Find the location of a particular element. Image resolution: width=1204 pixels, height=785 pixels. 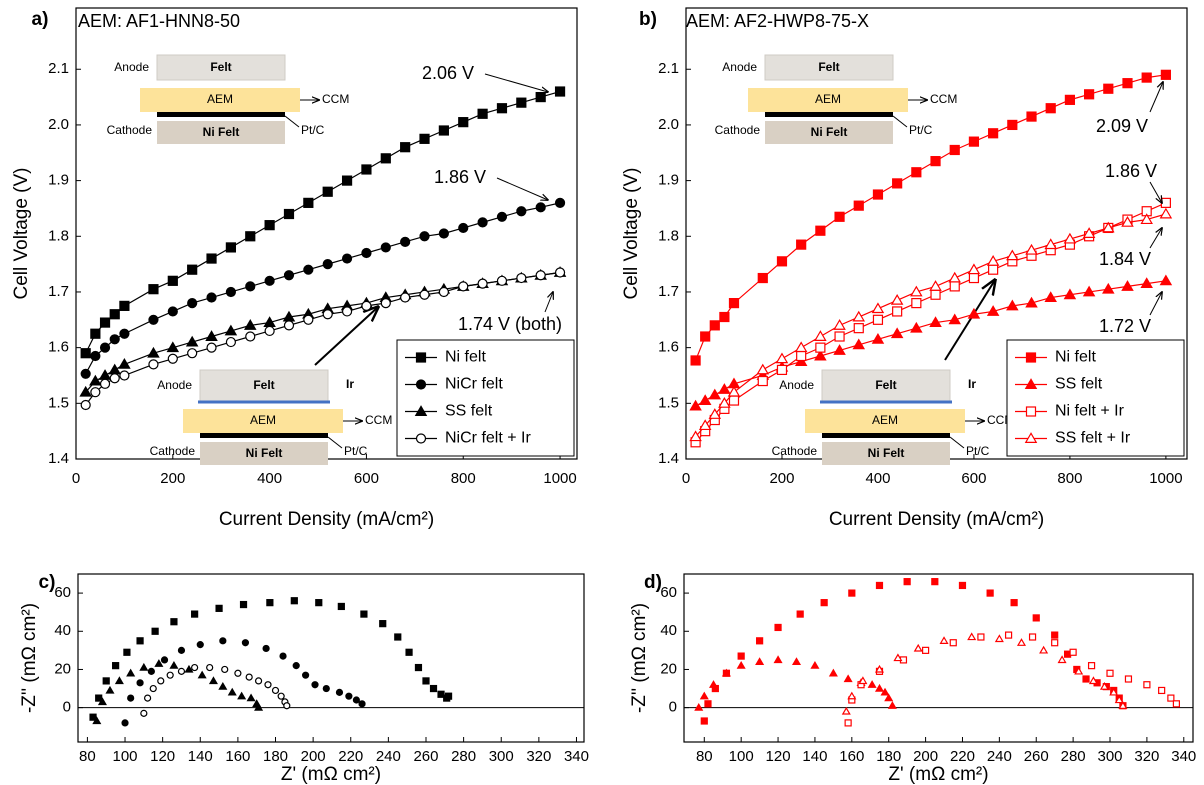

x-tick-label: 220 is located at coordinates (350, 756).